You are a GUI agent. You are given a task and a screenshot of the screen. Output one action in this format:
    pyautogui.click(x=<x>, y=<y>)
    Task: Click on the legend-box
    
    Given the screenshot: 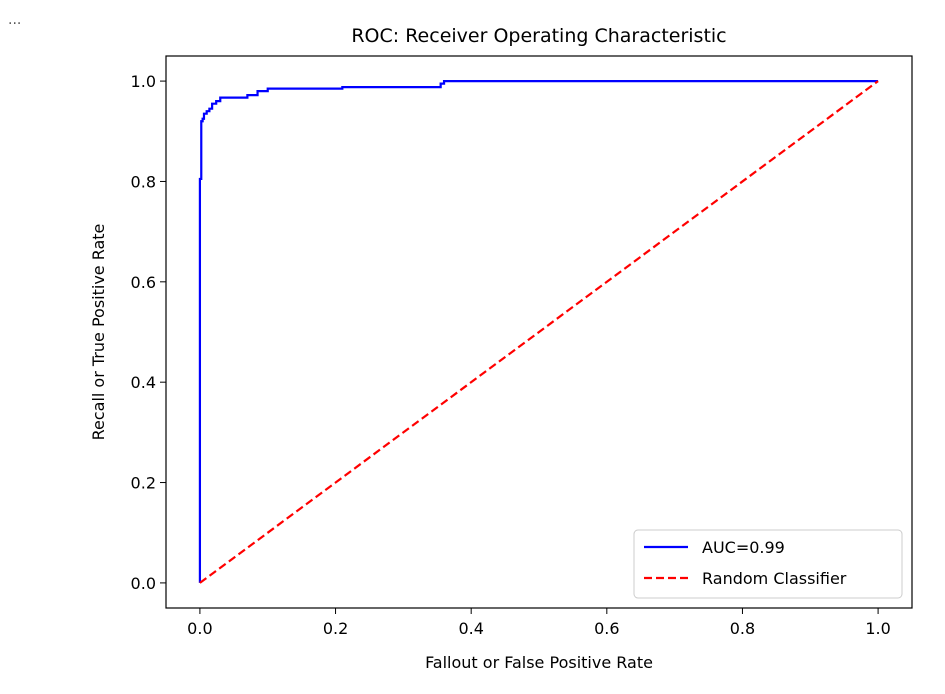 What is the action you would take?
    pyautogui.click(x=768, y=564)
    